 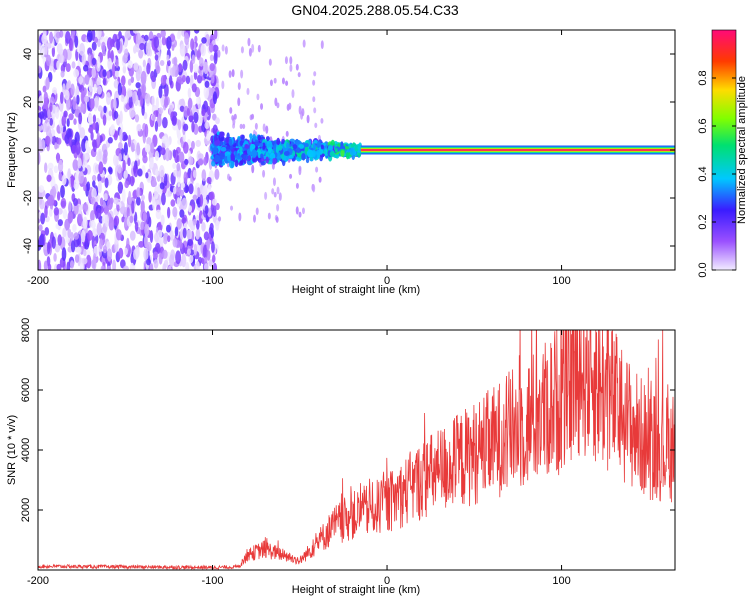 I want to click on x-tick-label: -100, so click(x=213, y=281).